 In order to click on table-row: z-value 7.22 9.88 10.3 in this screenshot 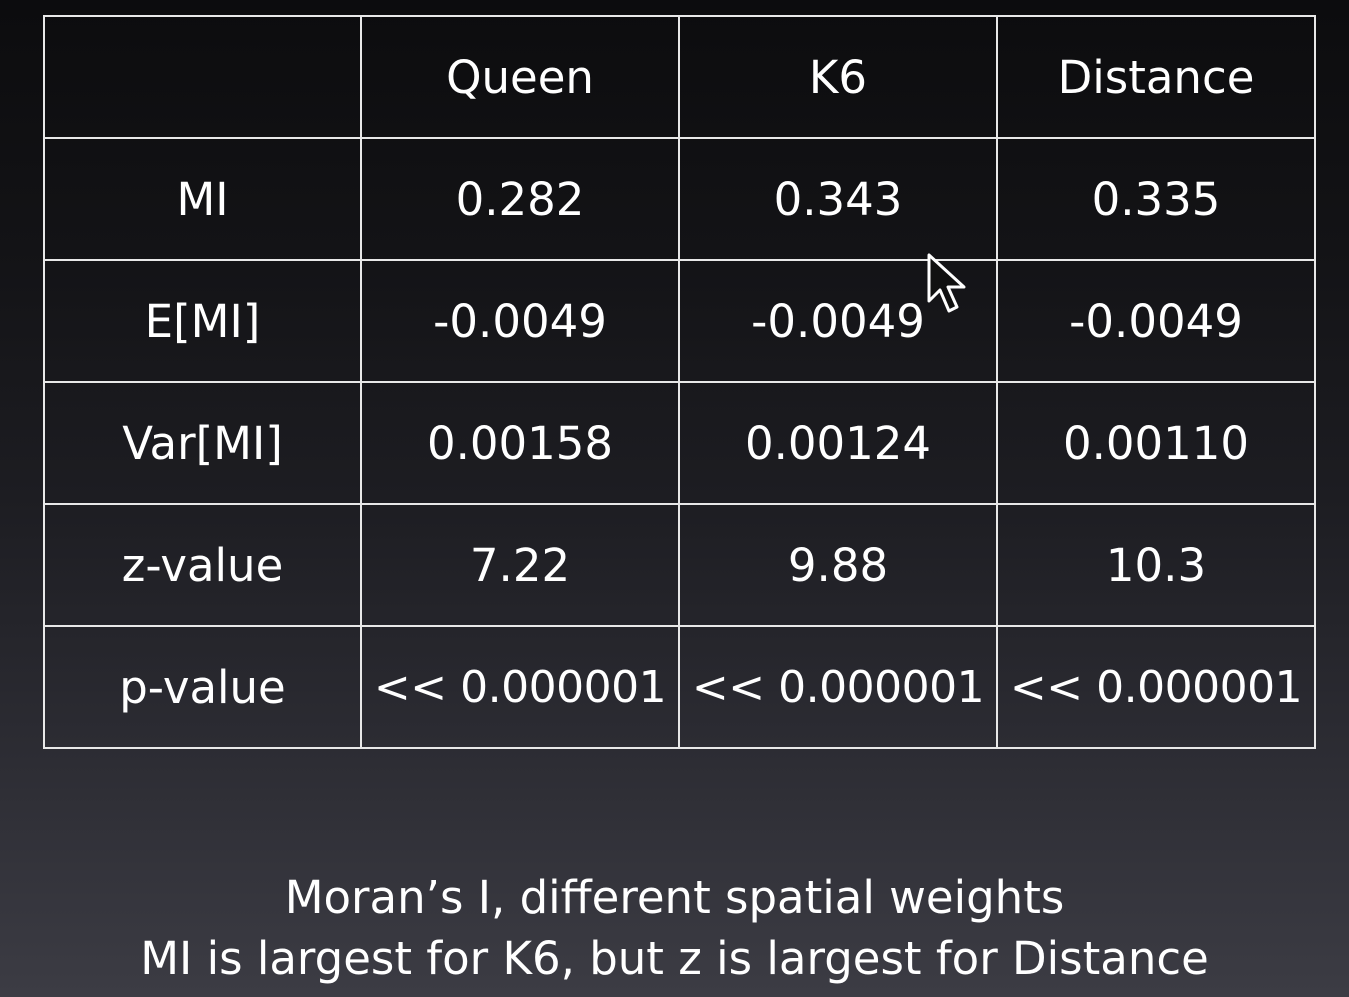, I will do `click(679, 565)`.